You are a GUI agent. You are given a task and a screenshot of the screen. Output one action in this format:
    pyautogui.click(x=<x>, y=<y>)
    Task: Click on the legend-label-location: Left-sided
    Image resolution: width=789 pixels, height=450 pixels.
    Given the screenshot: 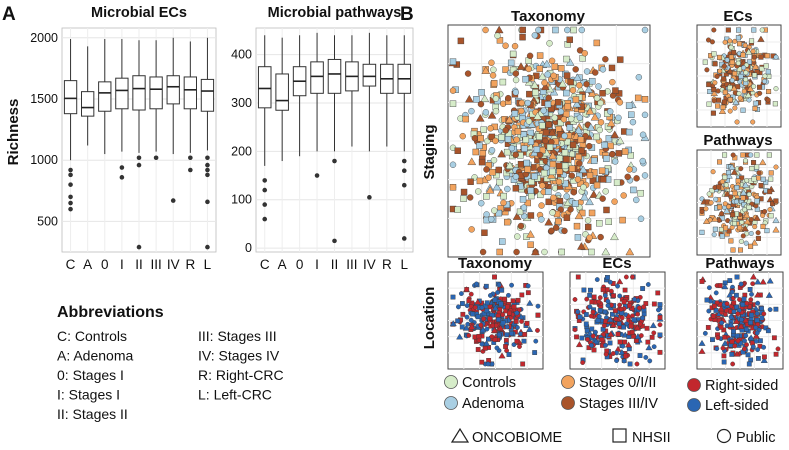 What is the action you would take?
    pyautogui.click(x=737, y=406)
    